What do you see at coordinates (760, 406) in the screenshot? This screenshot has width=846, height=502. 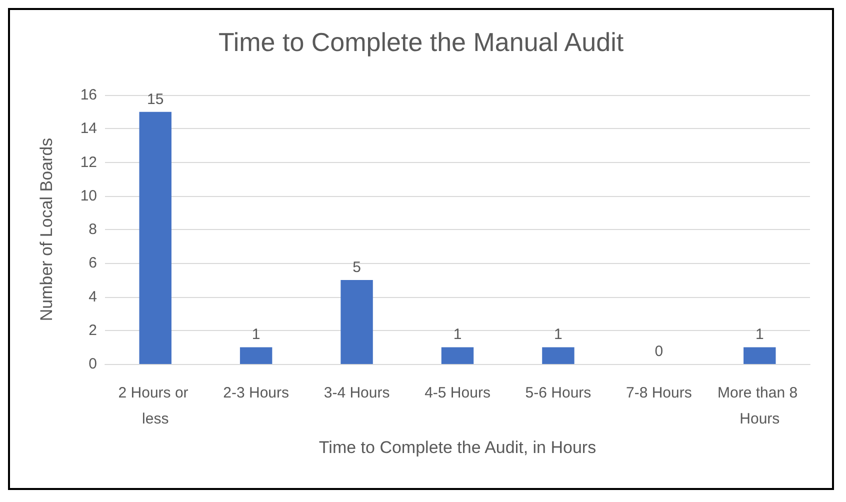 I see `x-tick-label: More than 8 Hours` at bounding box center [760, 406].